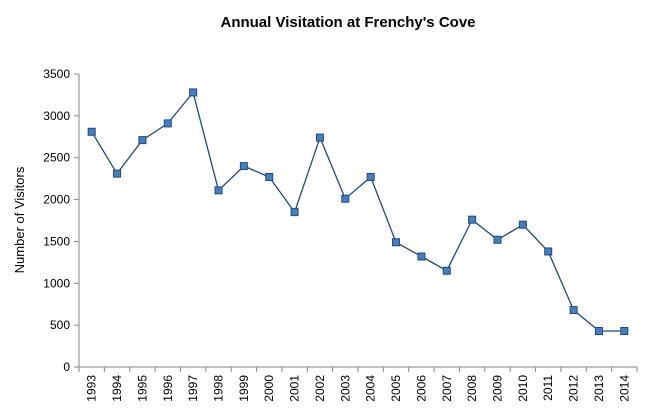  I want to click on x-tick-label: 2004, so click(371, 388).